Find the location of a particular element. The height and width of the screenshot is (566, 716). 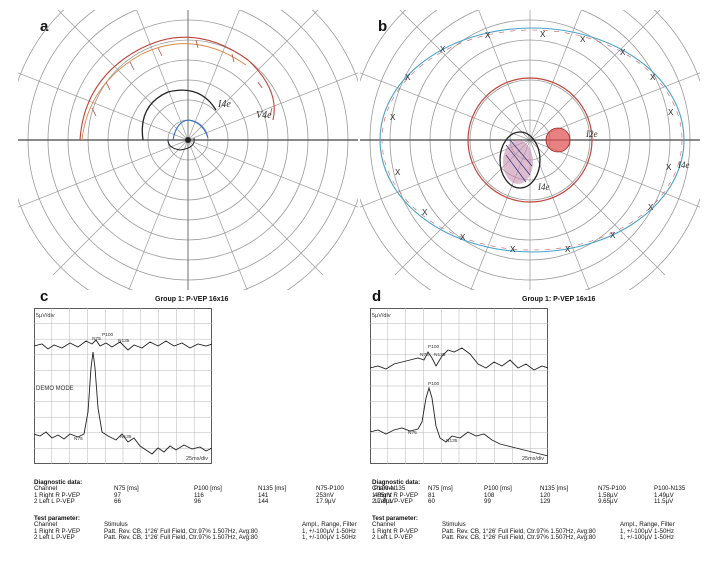

col-header: Stimulus is located at coordinates (454, 524).